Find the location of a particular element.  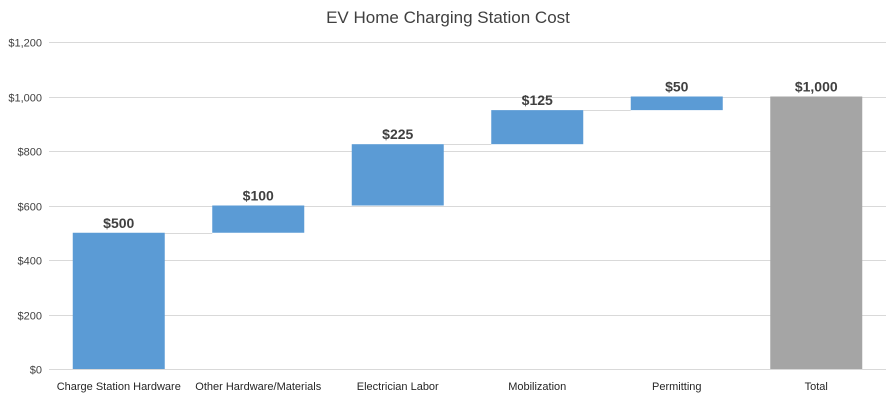

y-axis-tick-labels: $0 $200 $400 $600 $800 $1,000 $1,200 is located at coordinates (25, 207).